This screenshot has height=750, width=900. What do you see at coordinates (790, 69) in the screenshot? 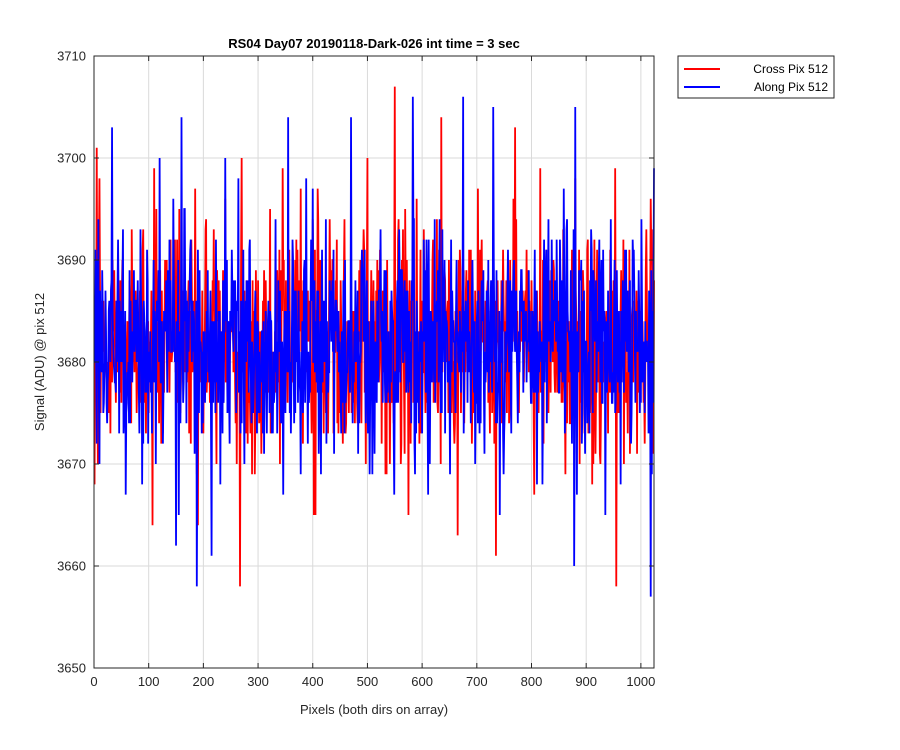
I see `legend-label-cross: Cross Pix 512` at bounding box center [790, 69].